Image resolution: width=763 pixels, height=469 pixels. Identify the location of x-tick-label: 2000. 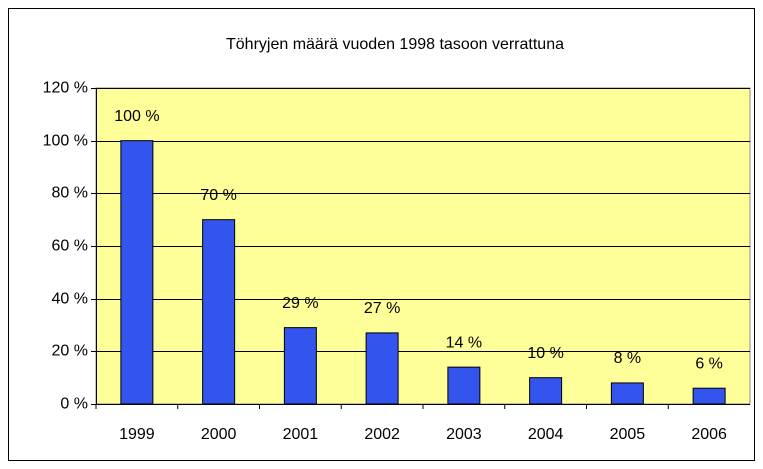
(219, 434).